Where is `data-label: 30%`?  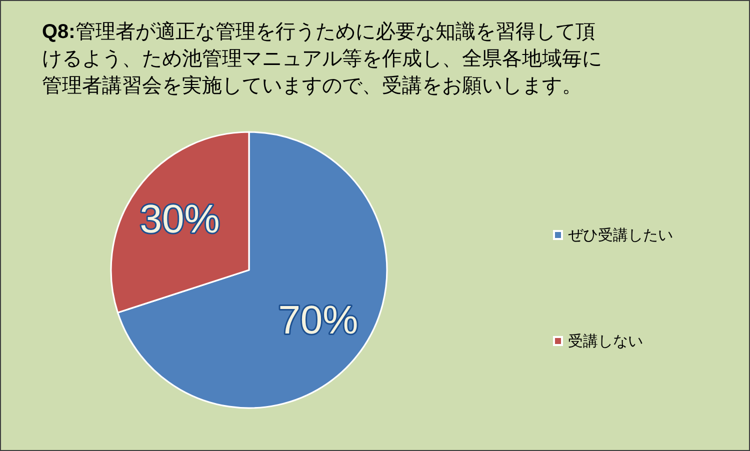
data-label: 30% is located at coordinates (180, 220).